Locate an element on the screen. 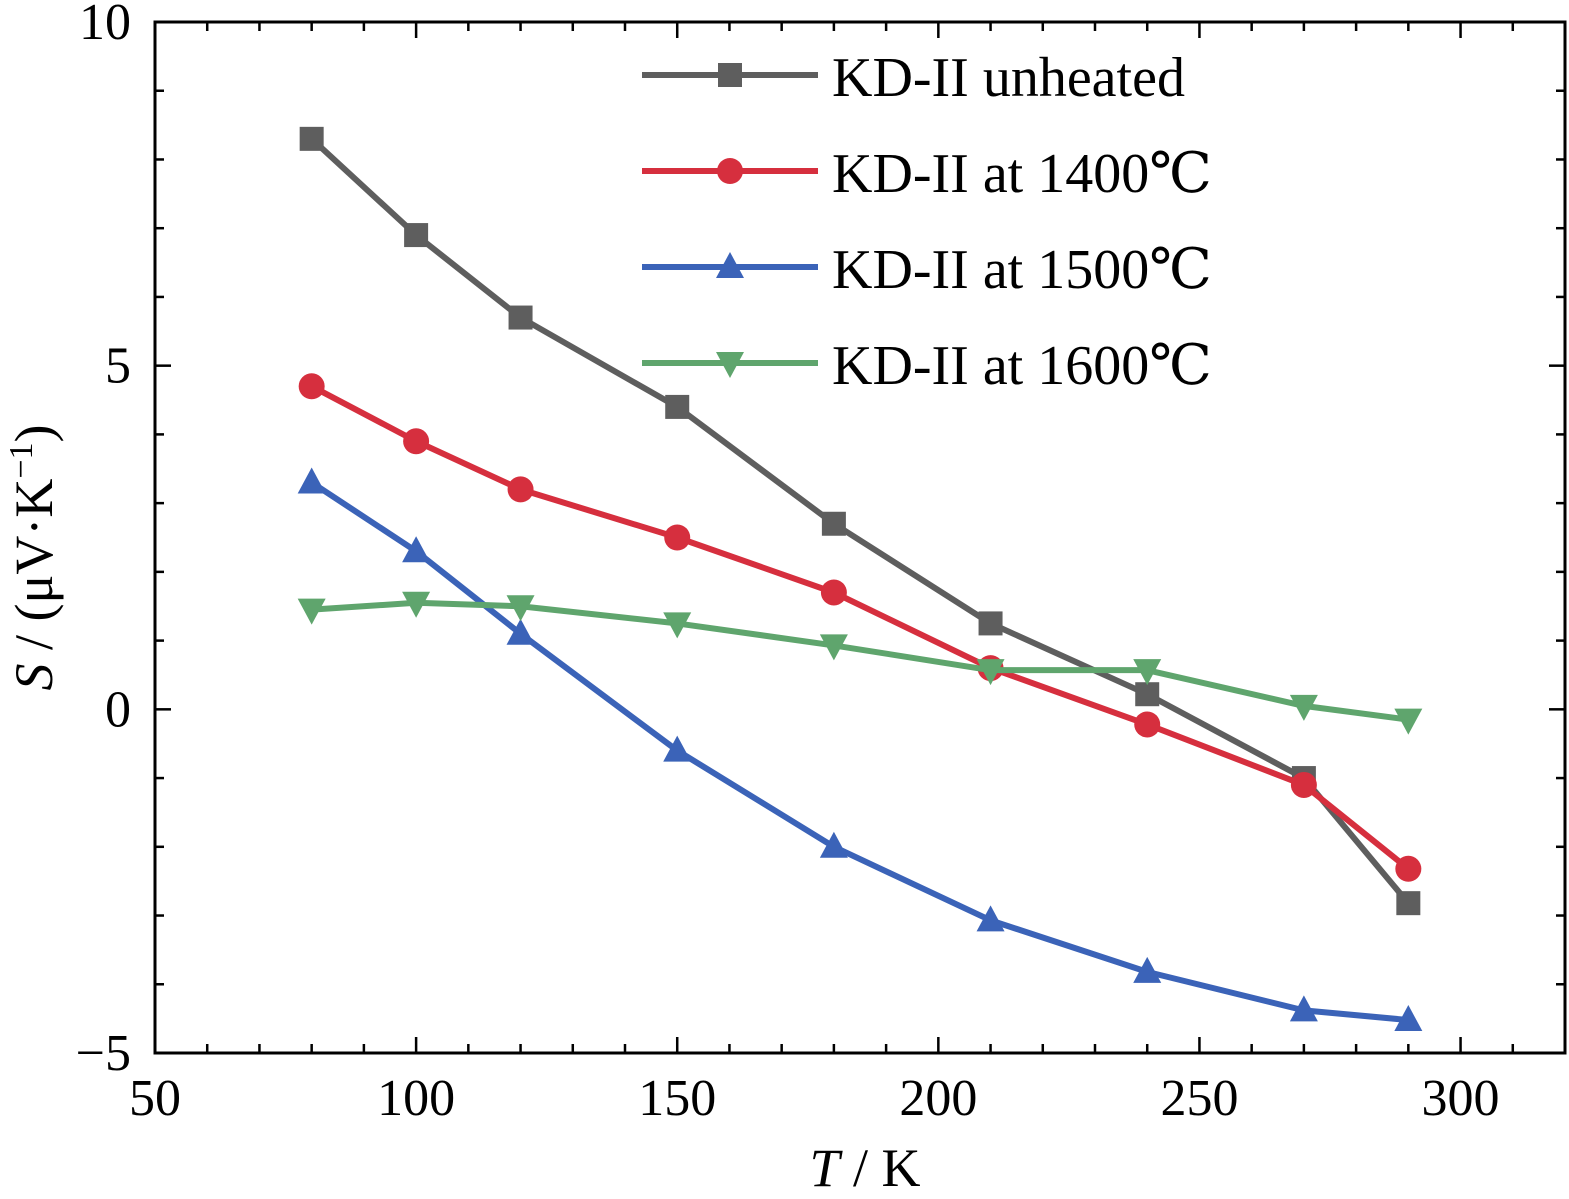  legend-item: KD-II at 1500℃ is located at coordinates (927, 270).